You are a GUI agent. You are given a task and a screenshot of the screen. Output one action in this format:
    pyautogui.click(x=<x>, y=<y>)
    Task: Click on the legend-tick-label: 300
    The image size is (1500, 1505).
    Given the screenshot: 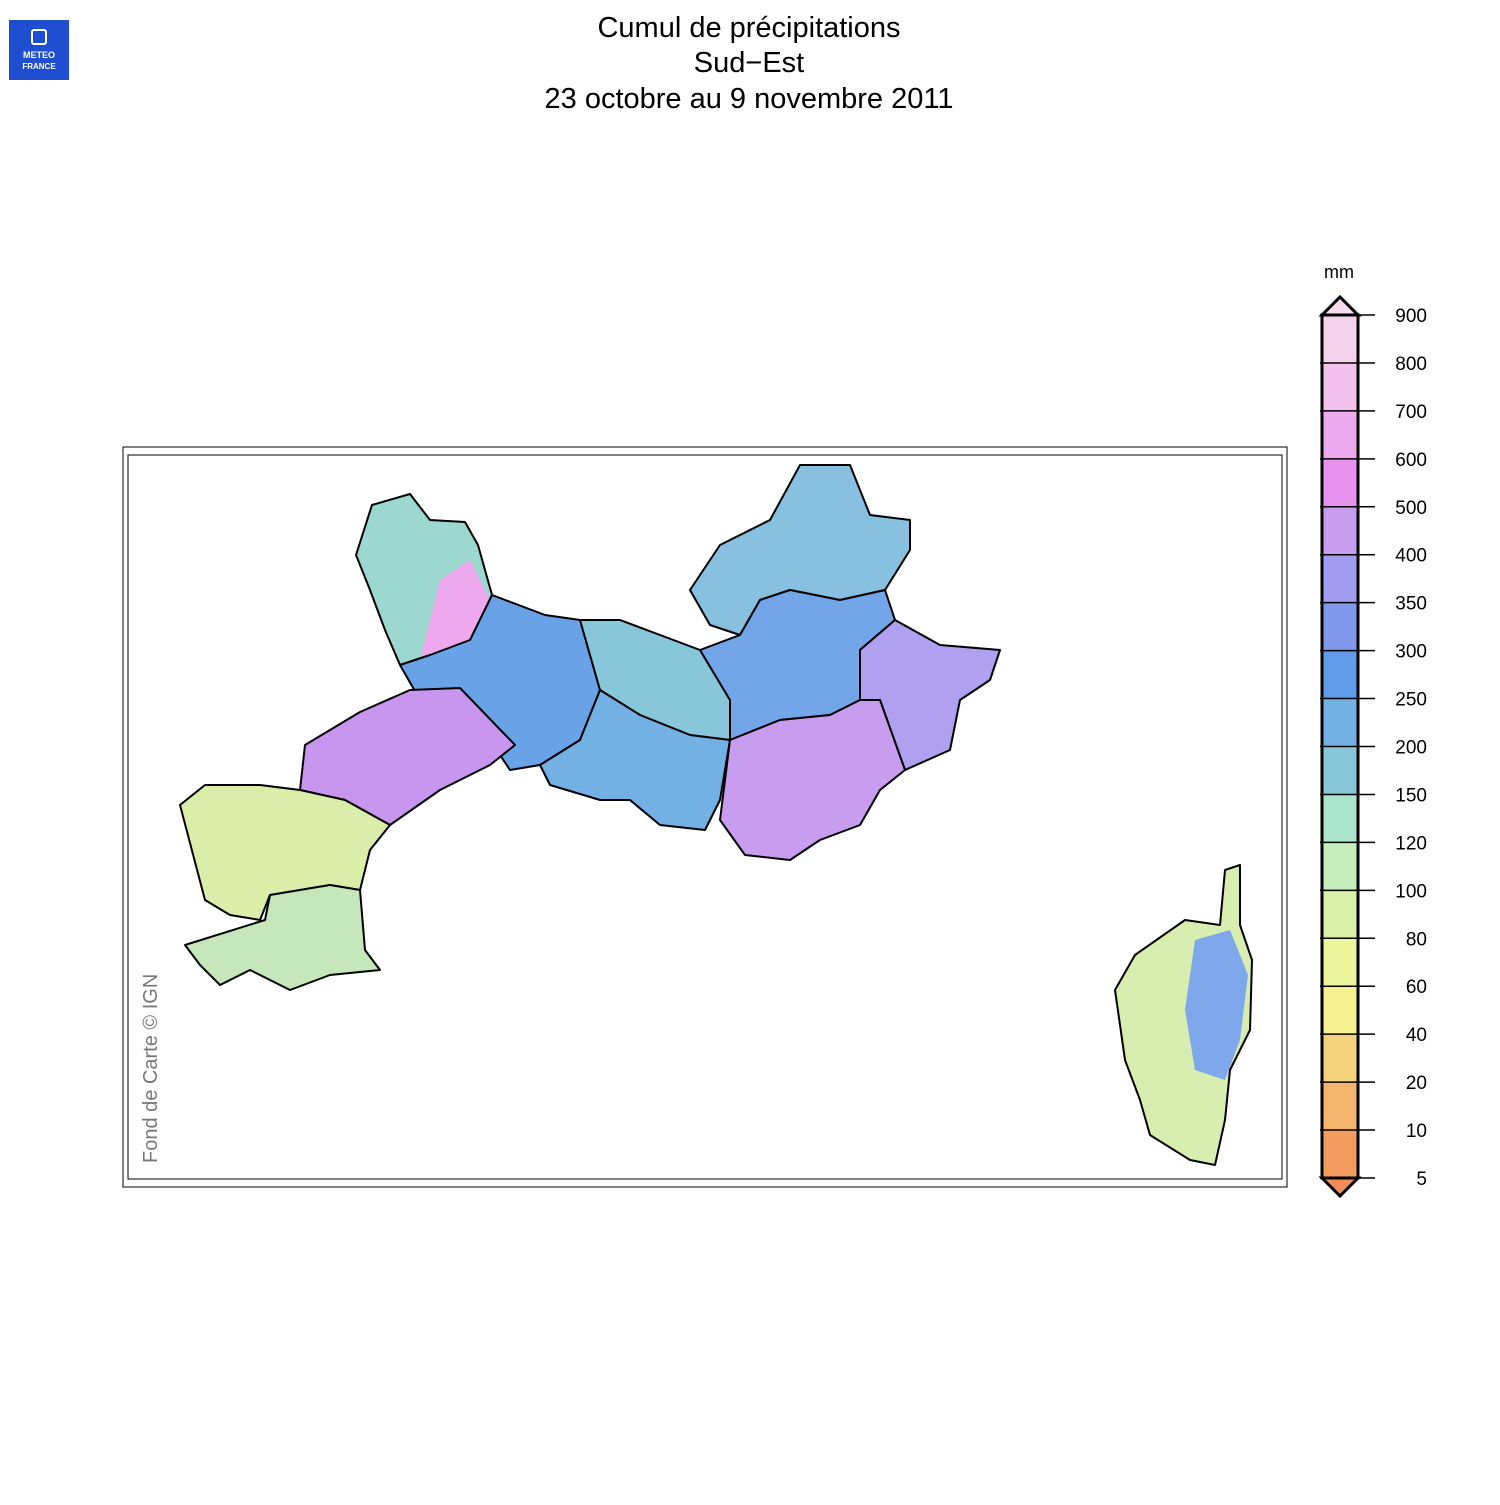 What is the action you would take?
    pyautogui.click(x=1411, y=652)
    